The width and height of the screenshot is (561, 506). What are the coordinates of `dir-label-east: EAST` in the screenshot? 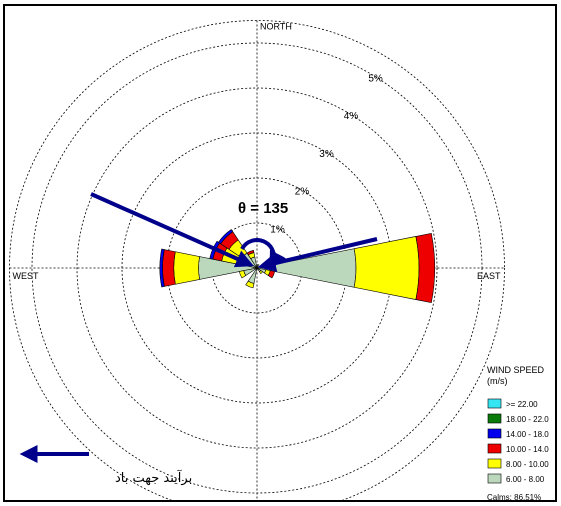 It's located at (489, 276).